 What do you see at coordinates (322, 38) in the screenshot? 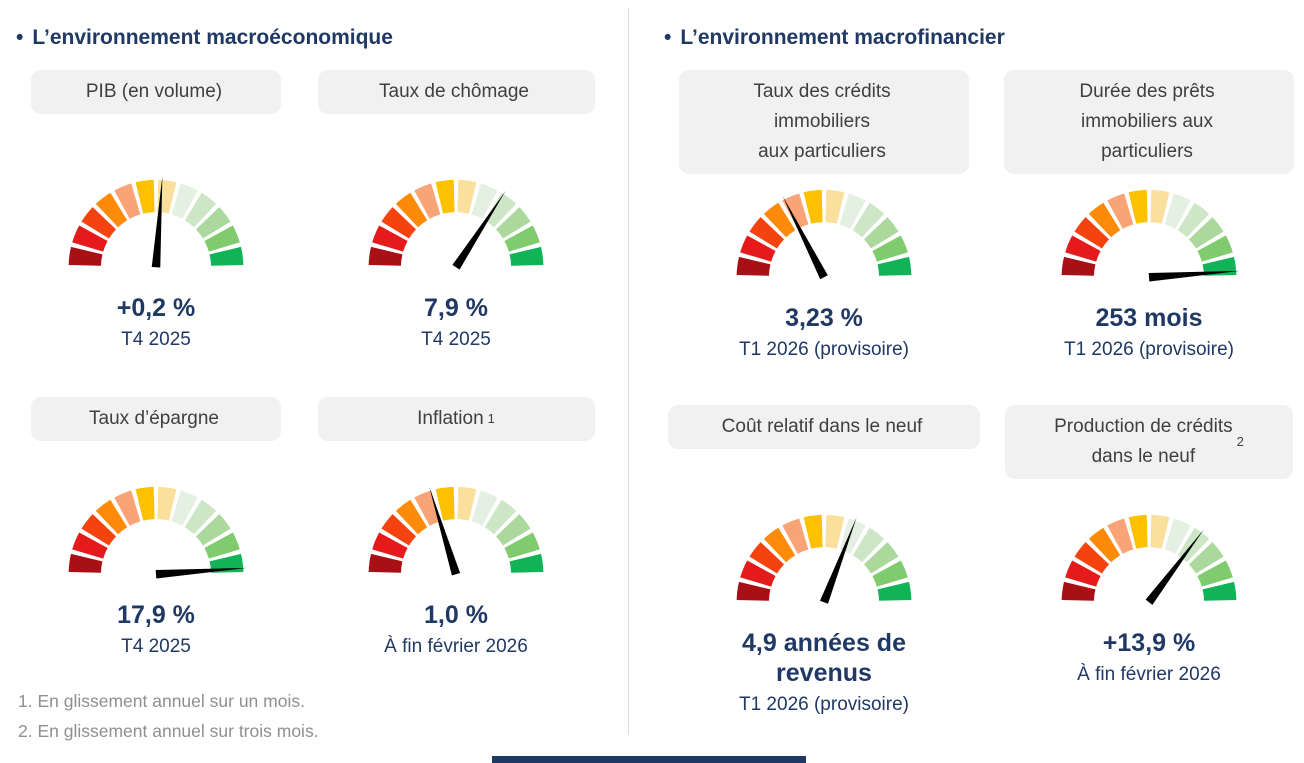
I see `section-title-macroeconomique: • L’environnement macroéconomique` at bounding box center [322, 38].